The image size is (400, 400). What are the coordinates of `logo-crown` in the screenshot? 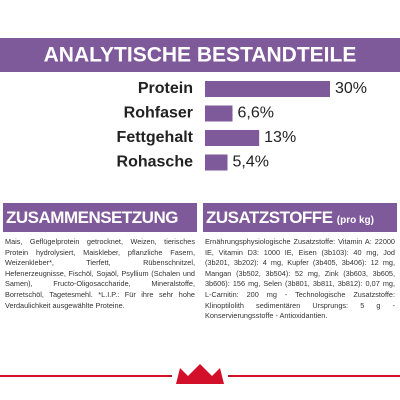 It's located at (200, 374).